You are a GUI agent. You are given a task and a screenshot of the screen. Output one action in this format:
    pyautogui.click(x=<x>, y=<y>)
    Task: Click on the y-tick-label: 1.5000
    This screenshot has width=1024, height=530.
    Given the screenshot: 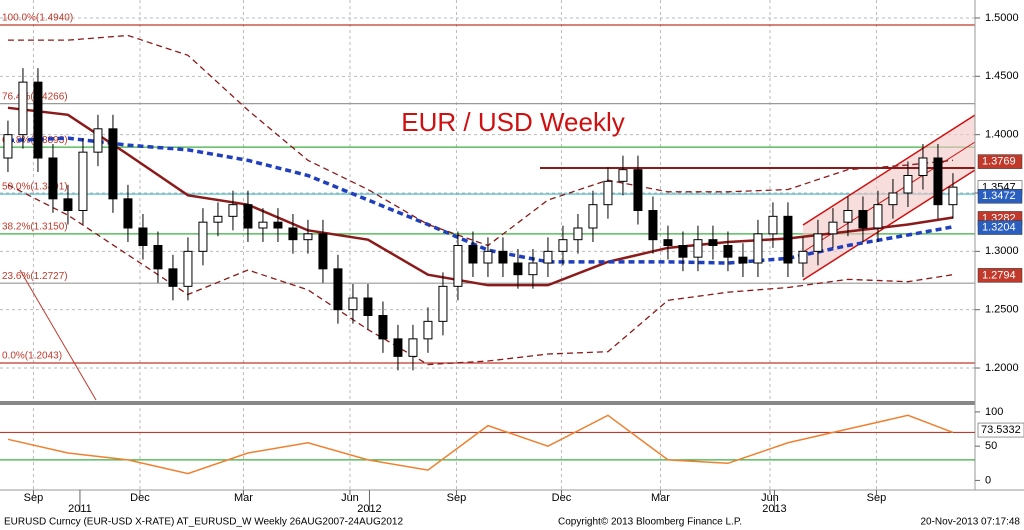 What is the action you would take?
    pyautogui.click(x=1002, y=18)
    